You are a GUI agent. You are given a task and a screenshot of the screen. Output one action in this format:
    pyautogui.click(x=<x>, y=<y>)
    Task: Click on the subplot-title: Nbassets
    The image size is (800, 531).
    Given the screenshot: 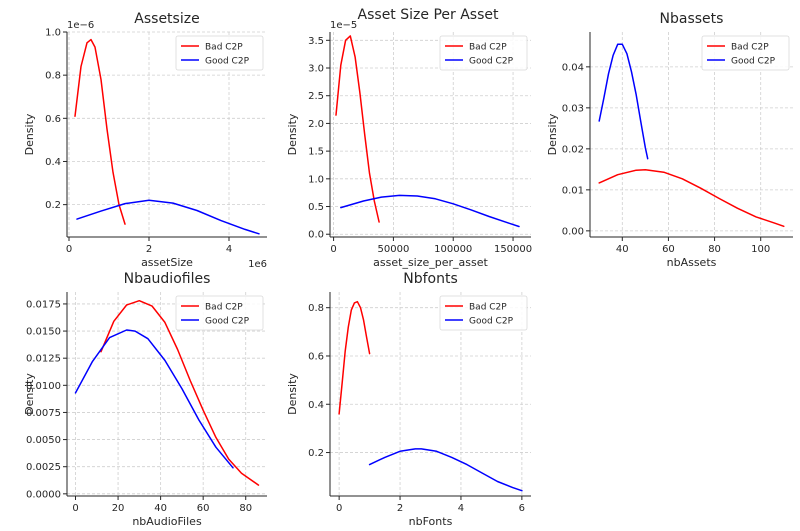 What is the action you would take?
    pyautogui.click(x=692, y=19)
    